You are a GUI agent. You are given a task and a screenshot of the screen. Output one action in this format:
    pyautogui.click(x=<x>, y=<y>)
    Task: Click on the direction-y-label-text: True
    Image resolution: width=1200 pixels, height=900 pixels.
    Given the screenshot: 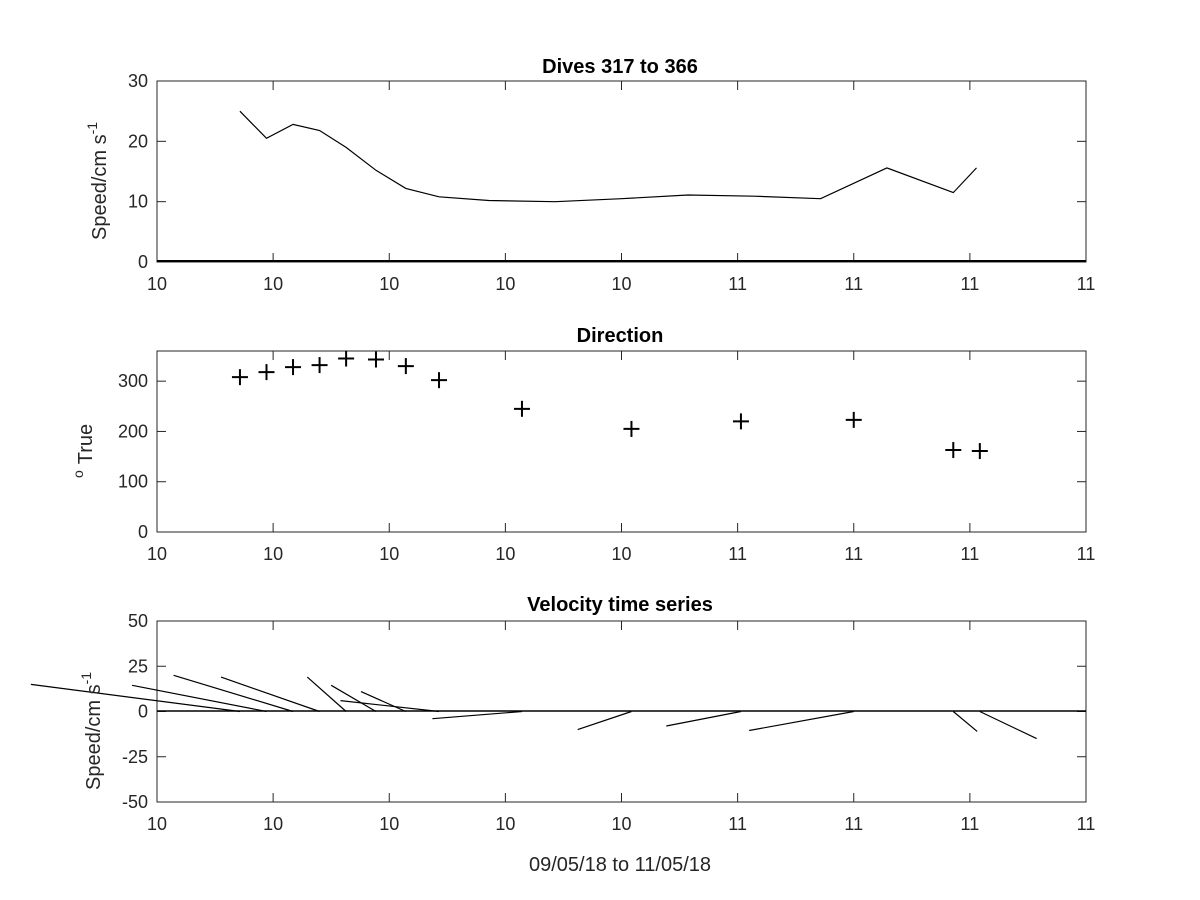 What is the action you would take?
    pyautogui.click(x=86, y=444)
    